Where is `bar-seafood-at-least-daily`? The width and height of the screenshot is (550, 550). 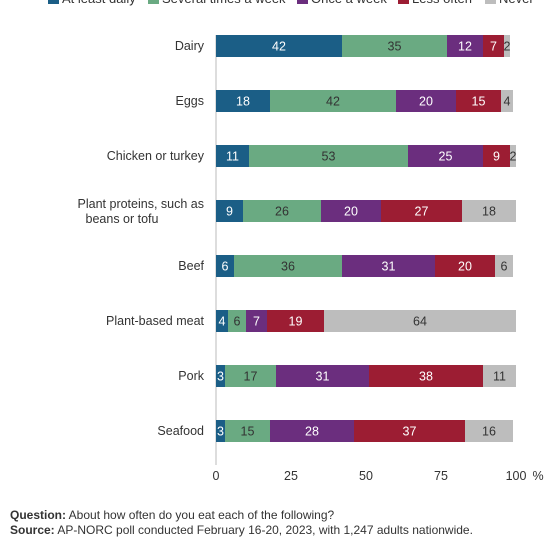 bar-seafood-at-least-daily is located at coordinates (220, 431).